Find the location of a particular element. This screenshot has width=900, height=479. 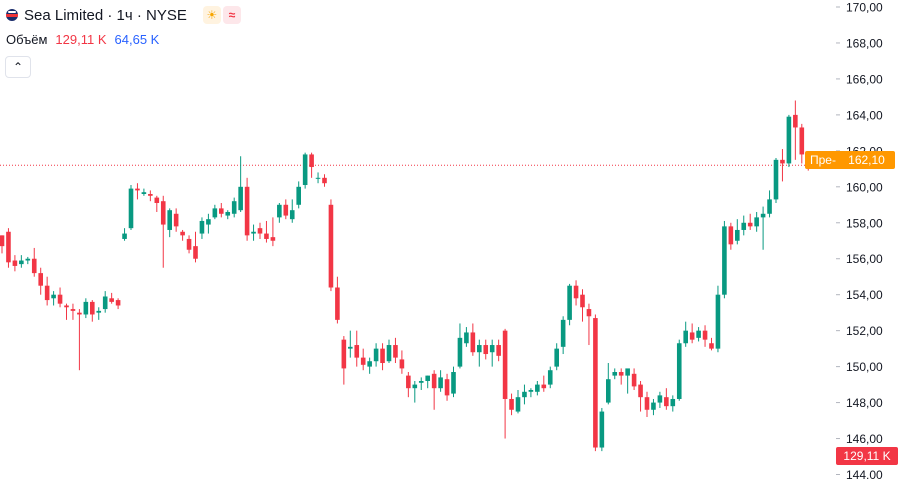

symbol-title: Sea Limited · 1ч · NYSE is located at coordinates (105, 15).